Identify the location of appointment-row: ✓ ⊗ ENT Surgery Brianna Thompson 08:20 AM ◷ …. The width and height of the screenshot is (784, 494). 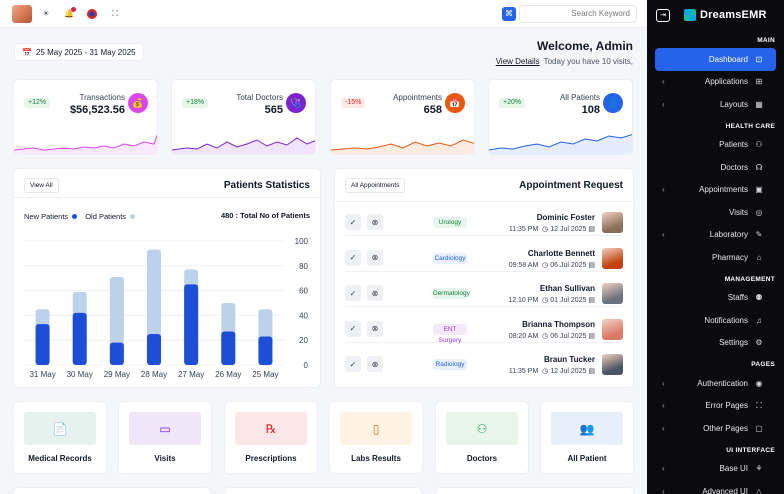
(484, 329).